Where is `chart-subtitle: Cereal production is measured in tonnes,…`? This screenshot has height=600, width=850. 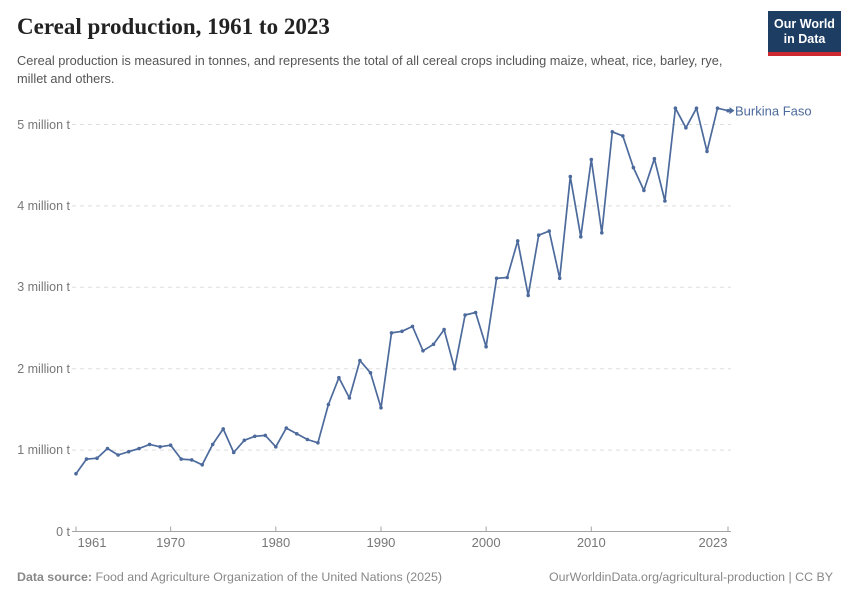
chart-subtitle: Cereal production is measured in tonnes,… is located at coordinates (370, 69).